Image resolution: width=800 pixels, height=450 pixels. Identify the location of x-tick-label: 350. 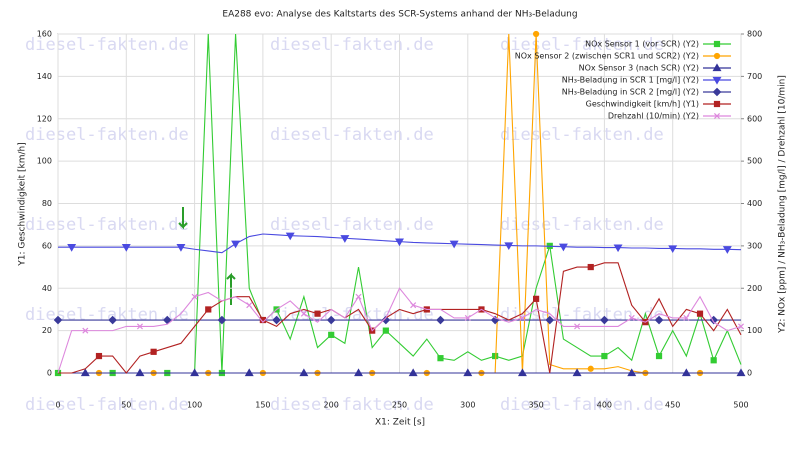
(535, 405).